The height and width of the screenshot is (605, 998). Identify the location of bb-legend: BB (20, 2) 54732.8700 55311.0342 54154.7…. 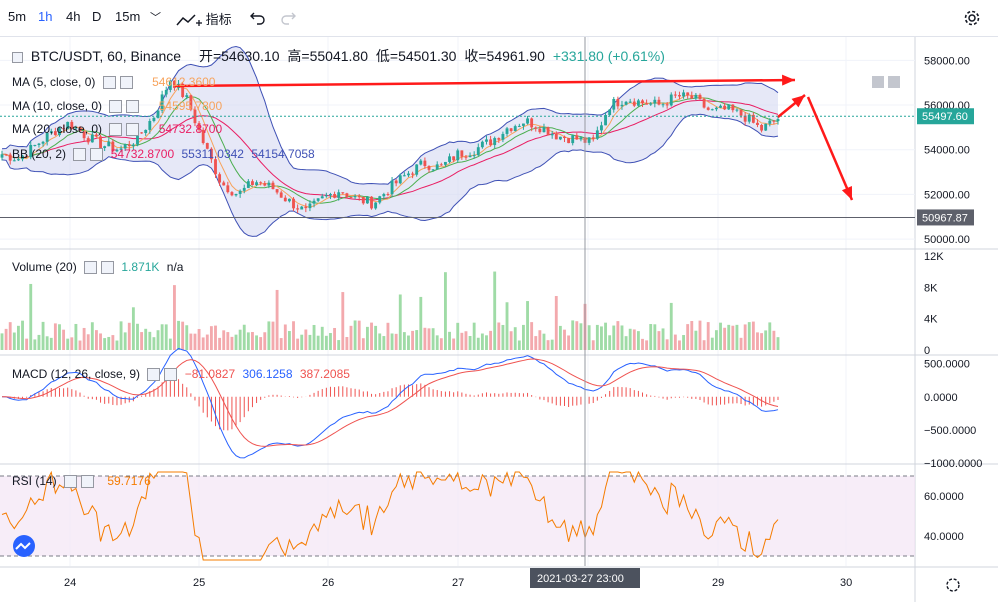
(165, 154).